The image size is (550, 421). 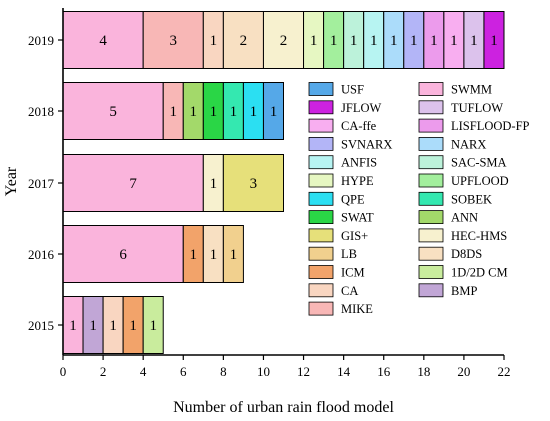 I want to click on y-tick-label: 2016, so click(x=41, y=254).